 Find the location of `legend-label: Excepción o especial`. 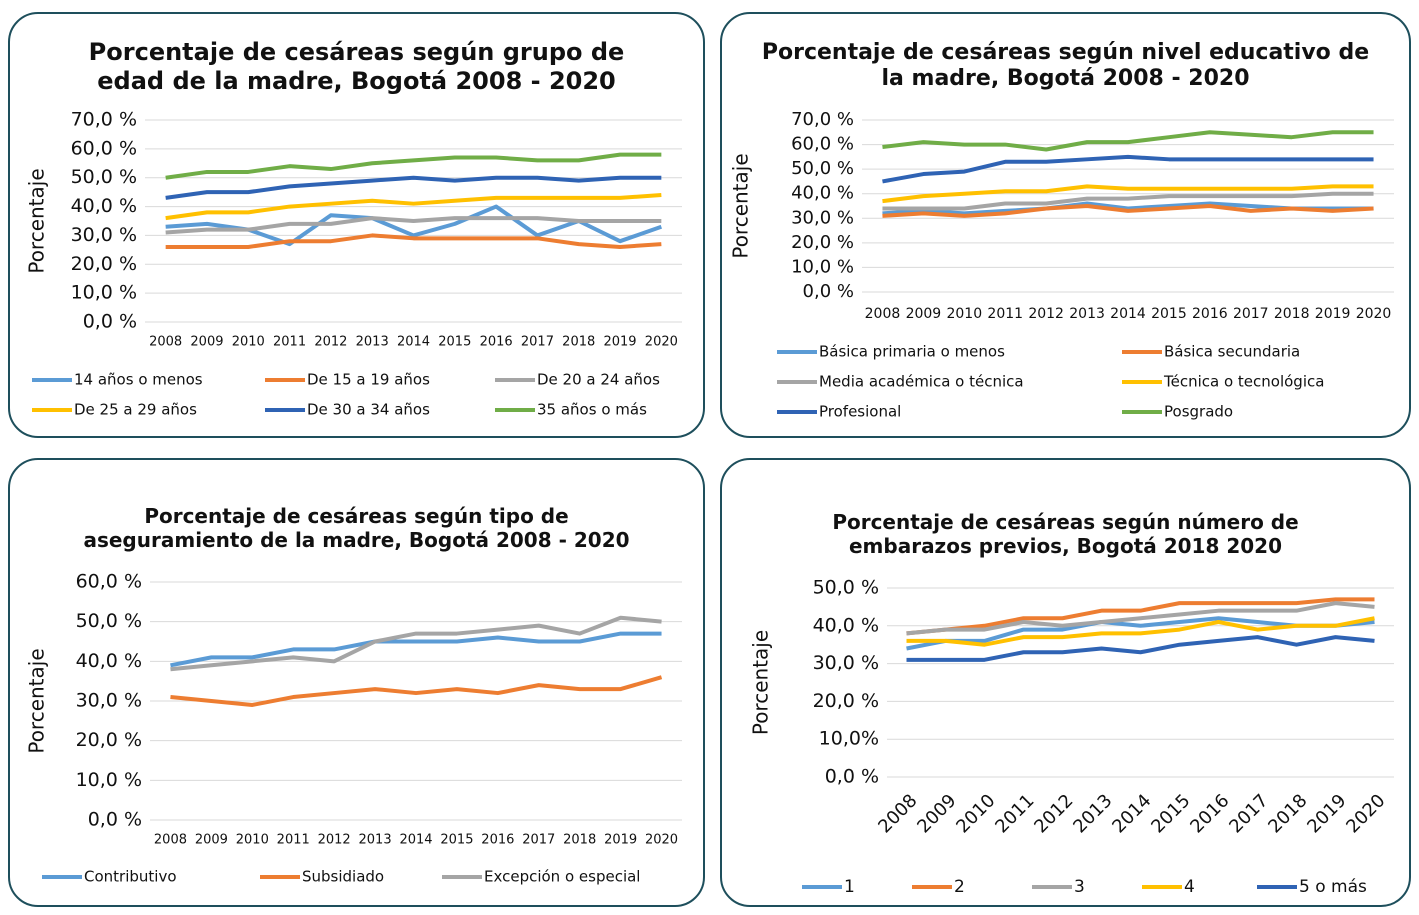

legend-label: Excepción o especial is located at coordinates (562, 877).